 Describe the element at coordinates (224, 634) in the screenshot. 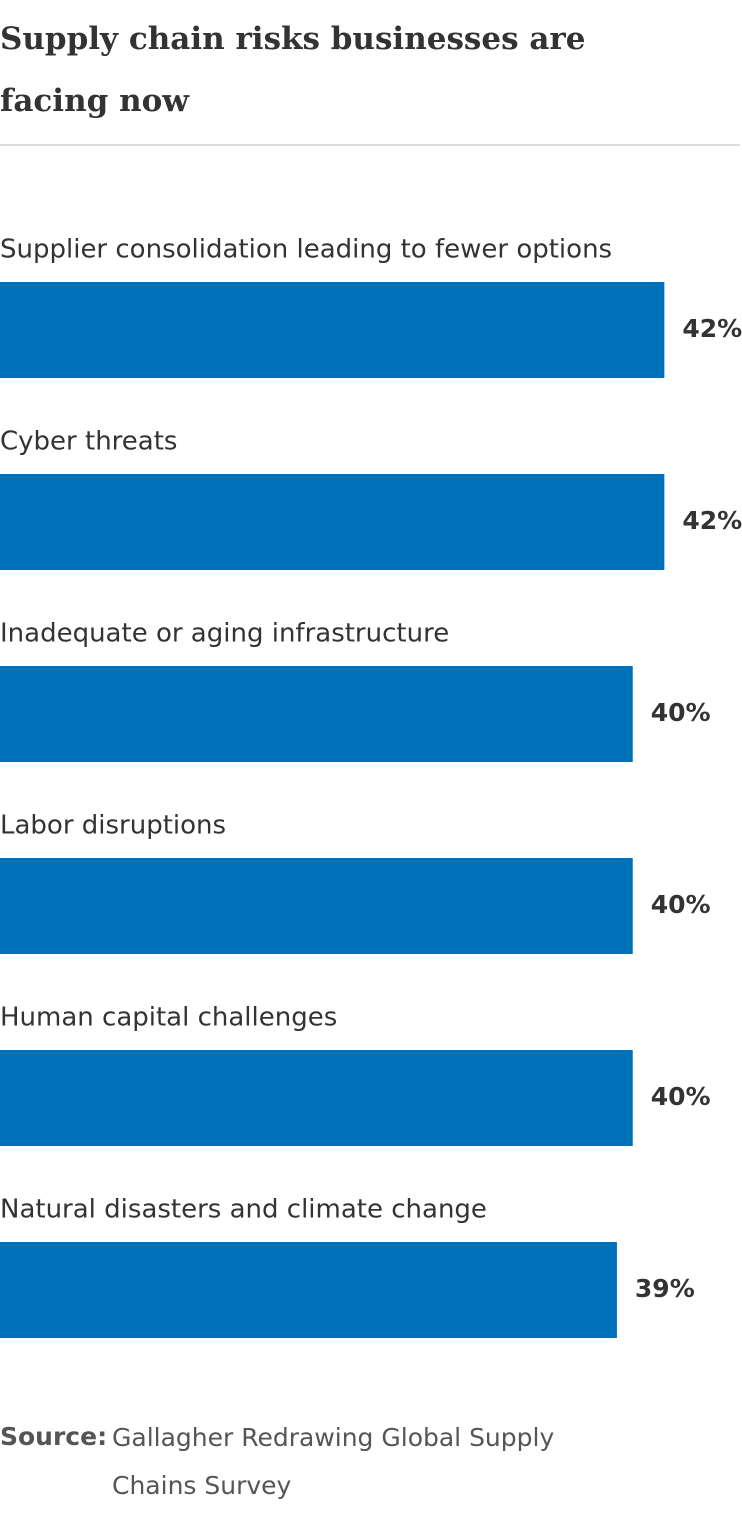

I see `category-label: Inadequate or aging infrastructure` at that location.